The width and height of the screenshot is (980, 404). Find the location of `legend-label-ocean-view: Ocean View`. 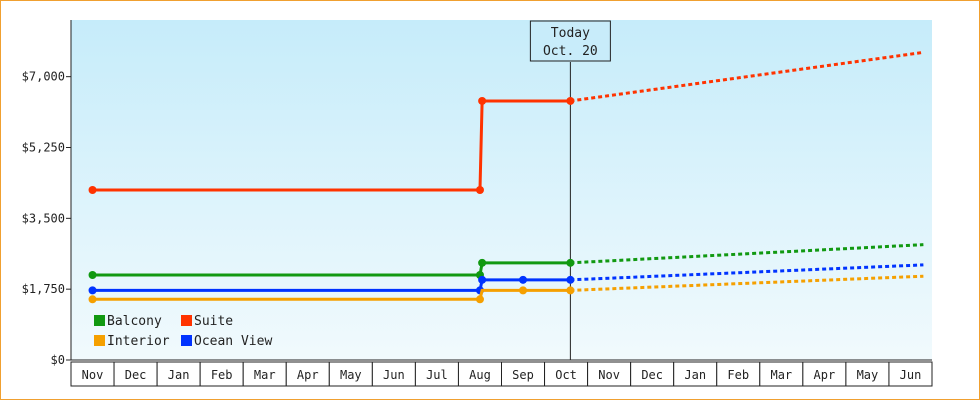

legend-label-ocean-view: Ocean View is located at coordinates (233, 341).